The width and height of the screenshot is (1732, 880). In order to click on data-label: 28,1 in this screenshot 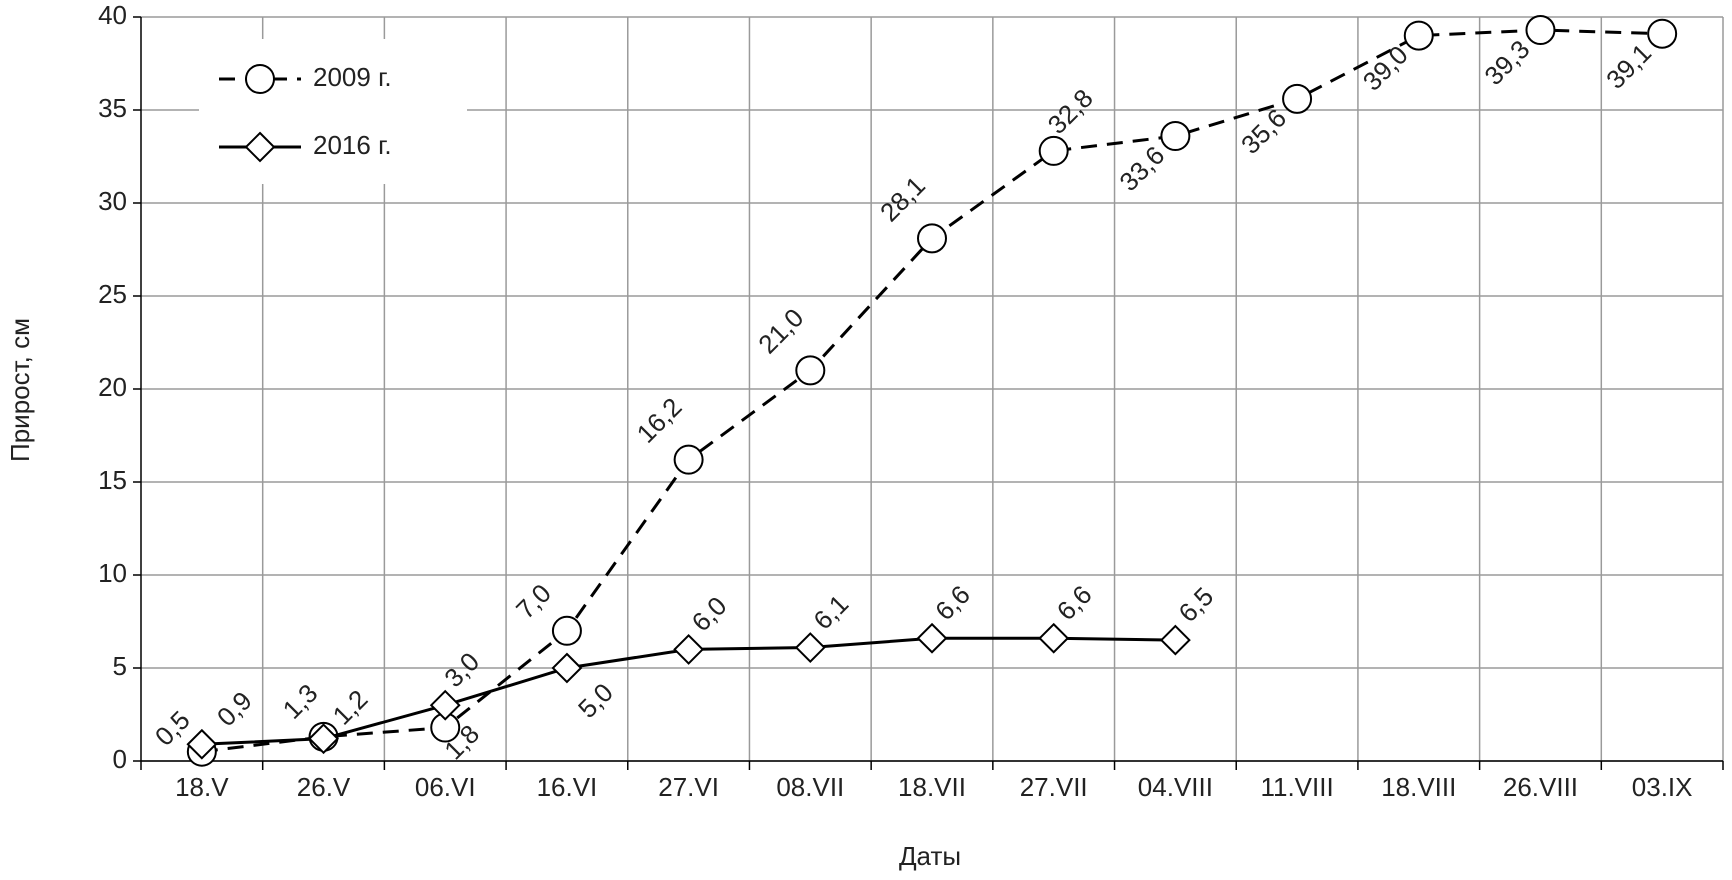, I will do `click(902, 198)`.